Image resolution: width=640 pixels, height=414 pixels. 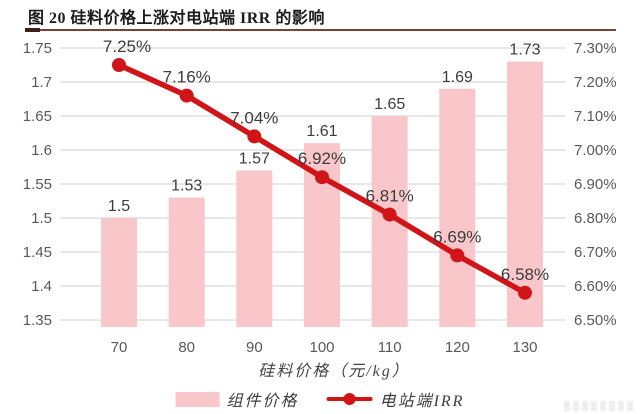 What do you see at coordinates (37, 320) in the screenshot?
I see `left-axis-tick-label: 1.35` at bounding box center [37, 320].